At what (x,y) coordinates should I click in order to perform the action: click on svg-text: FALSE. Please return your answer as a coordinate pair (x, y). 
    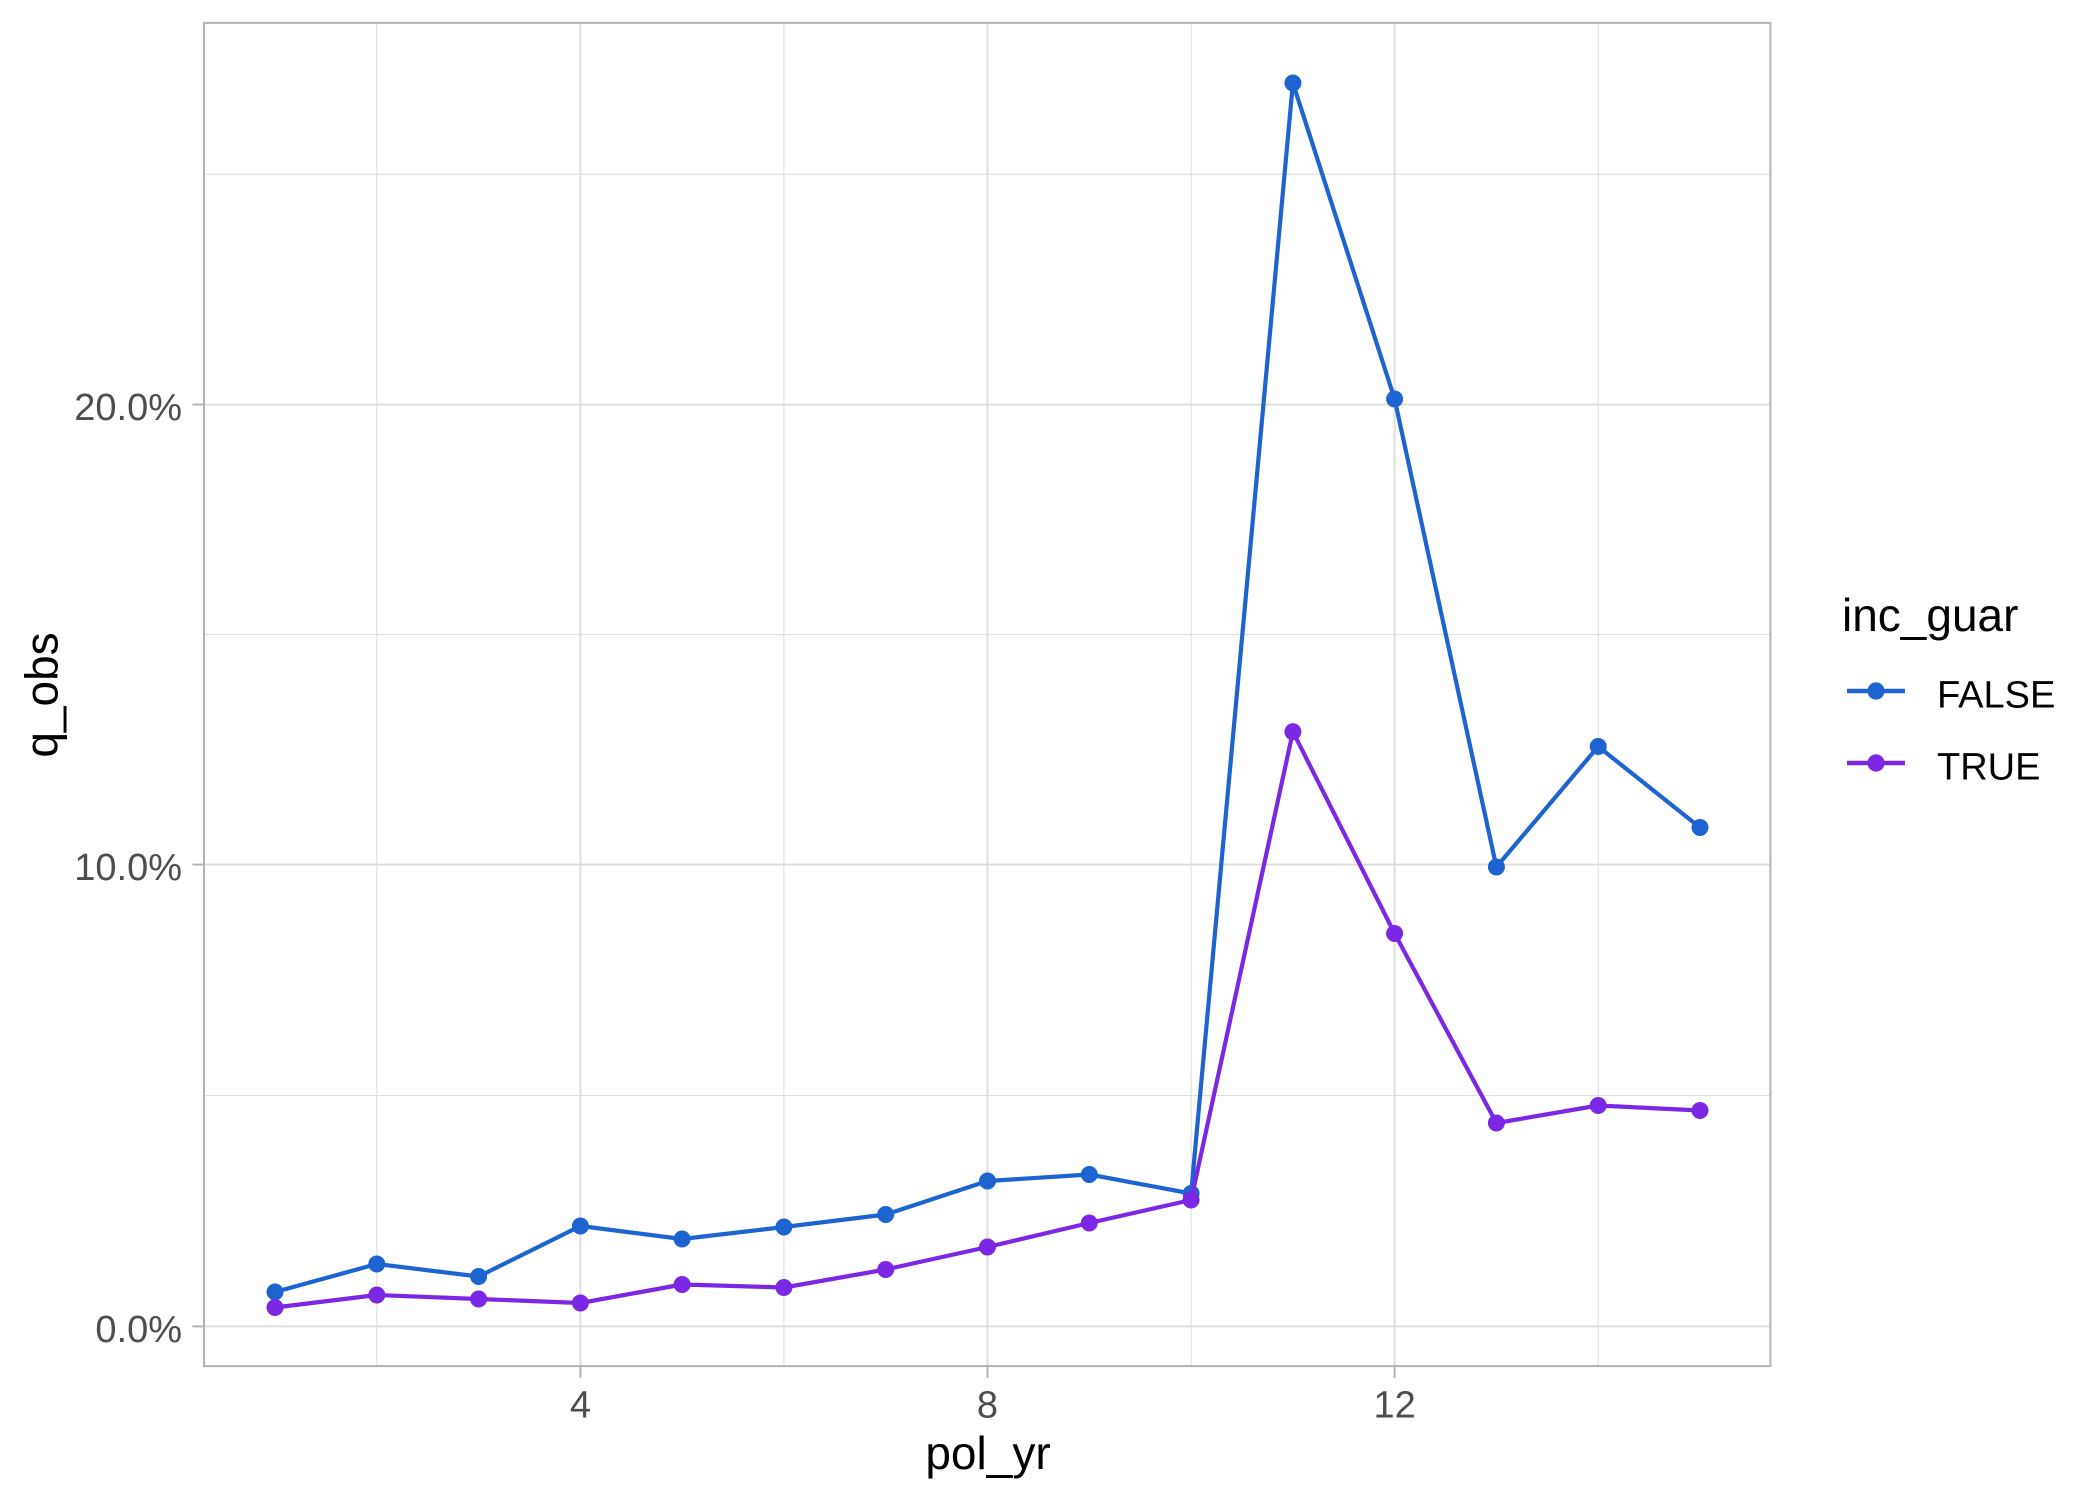
    Looking at the image, I should click on (1996, 696).